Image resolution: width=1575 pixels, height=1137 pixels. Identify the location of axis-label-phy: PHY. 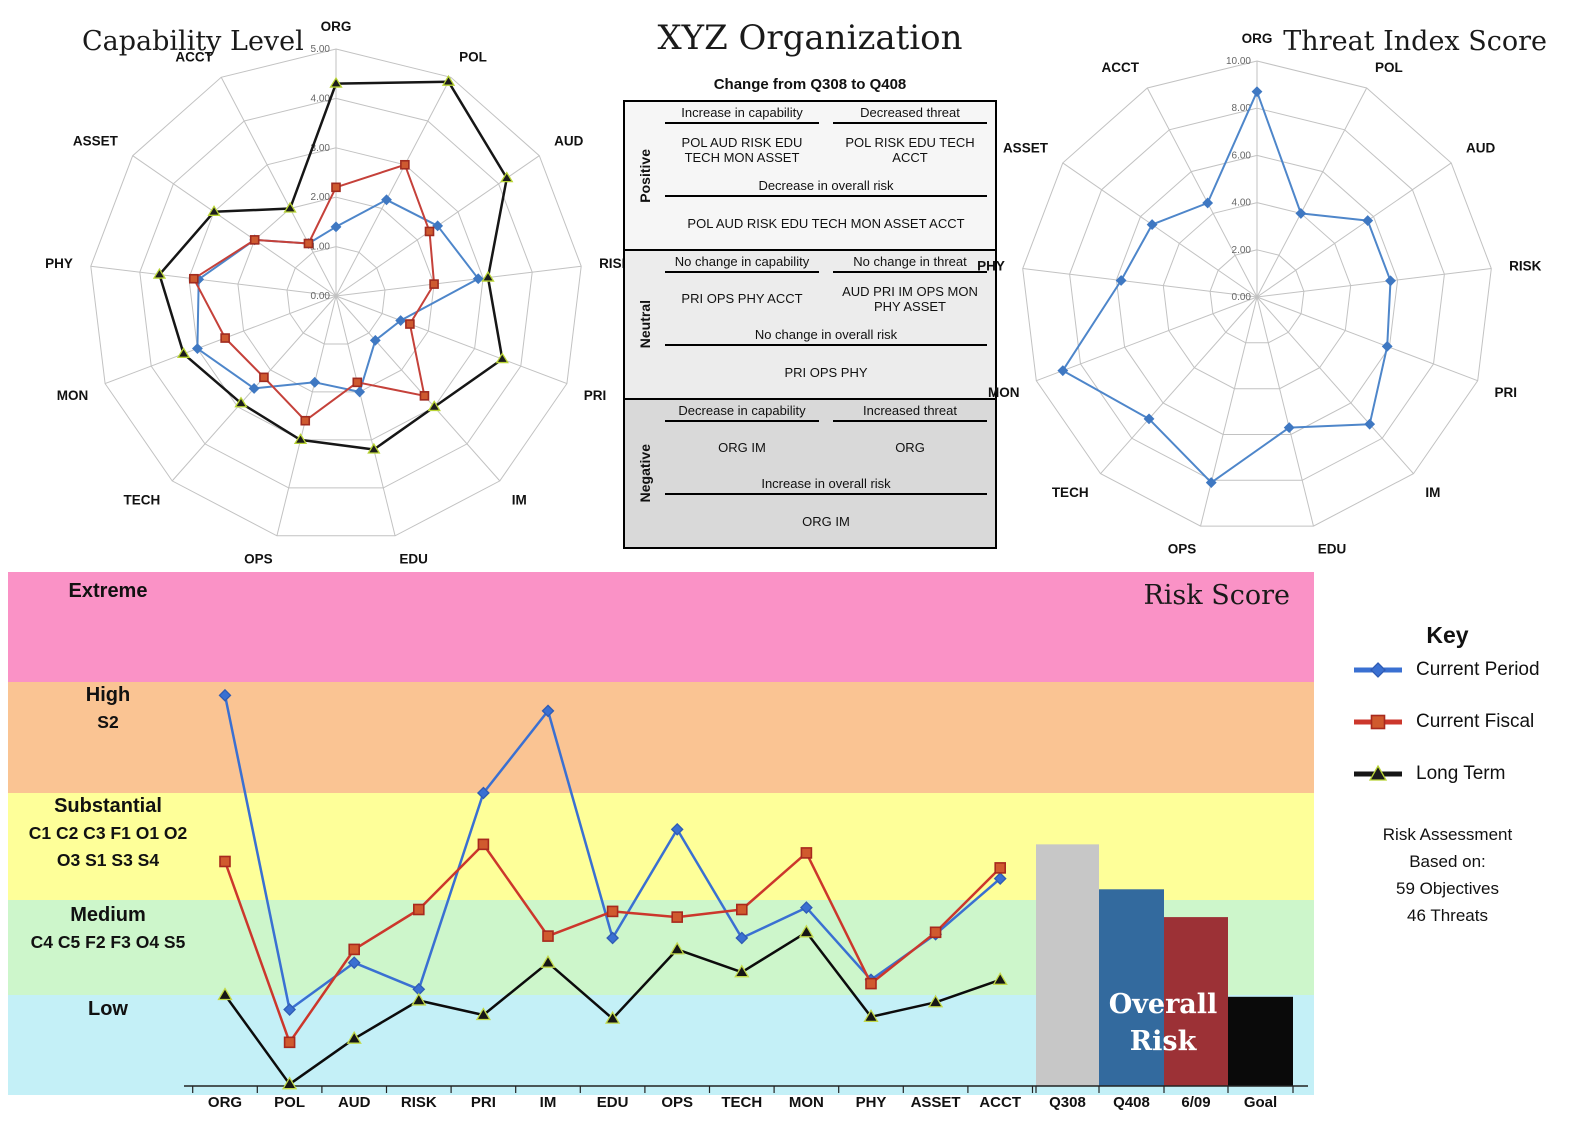
(871, 1102).